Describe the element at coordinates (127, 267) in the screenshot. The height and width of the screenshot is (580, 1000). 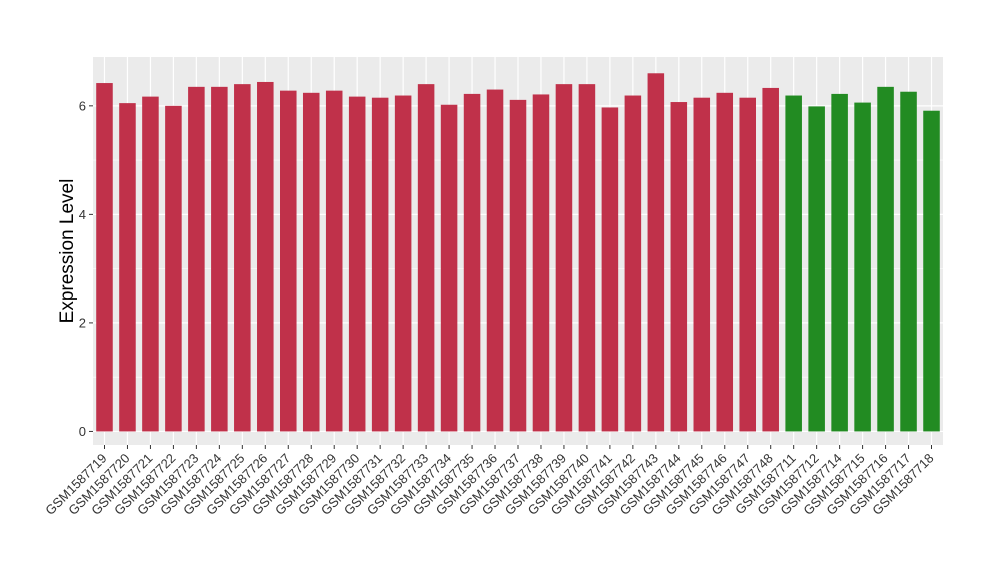
I see `bar-GSM1587720` at that location.